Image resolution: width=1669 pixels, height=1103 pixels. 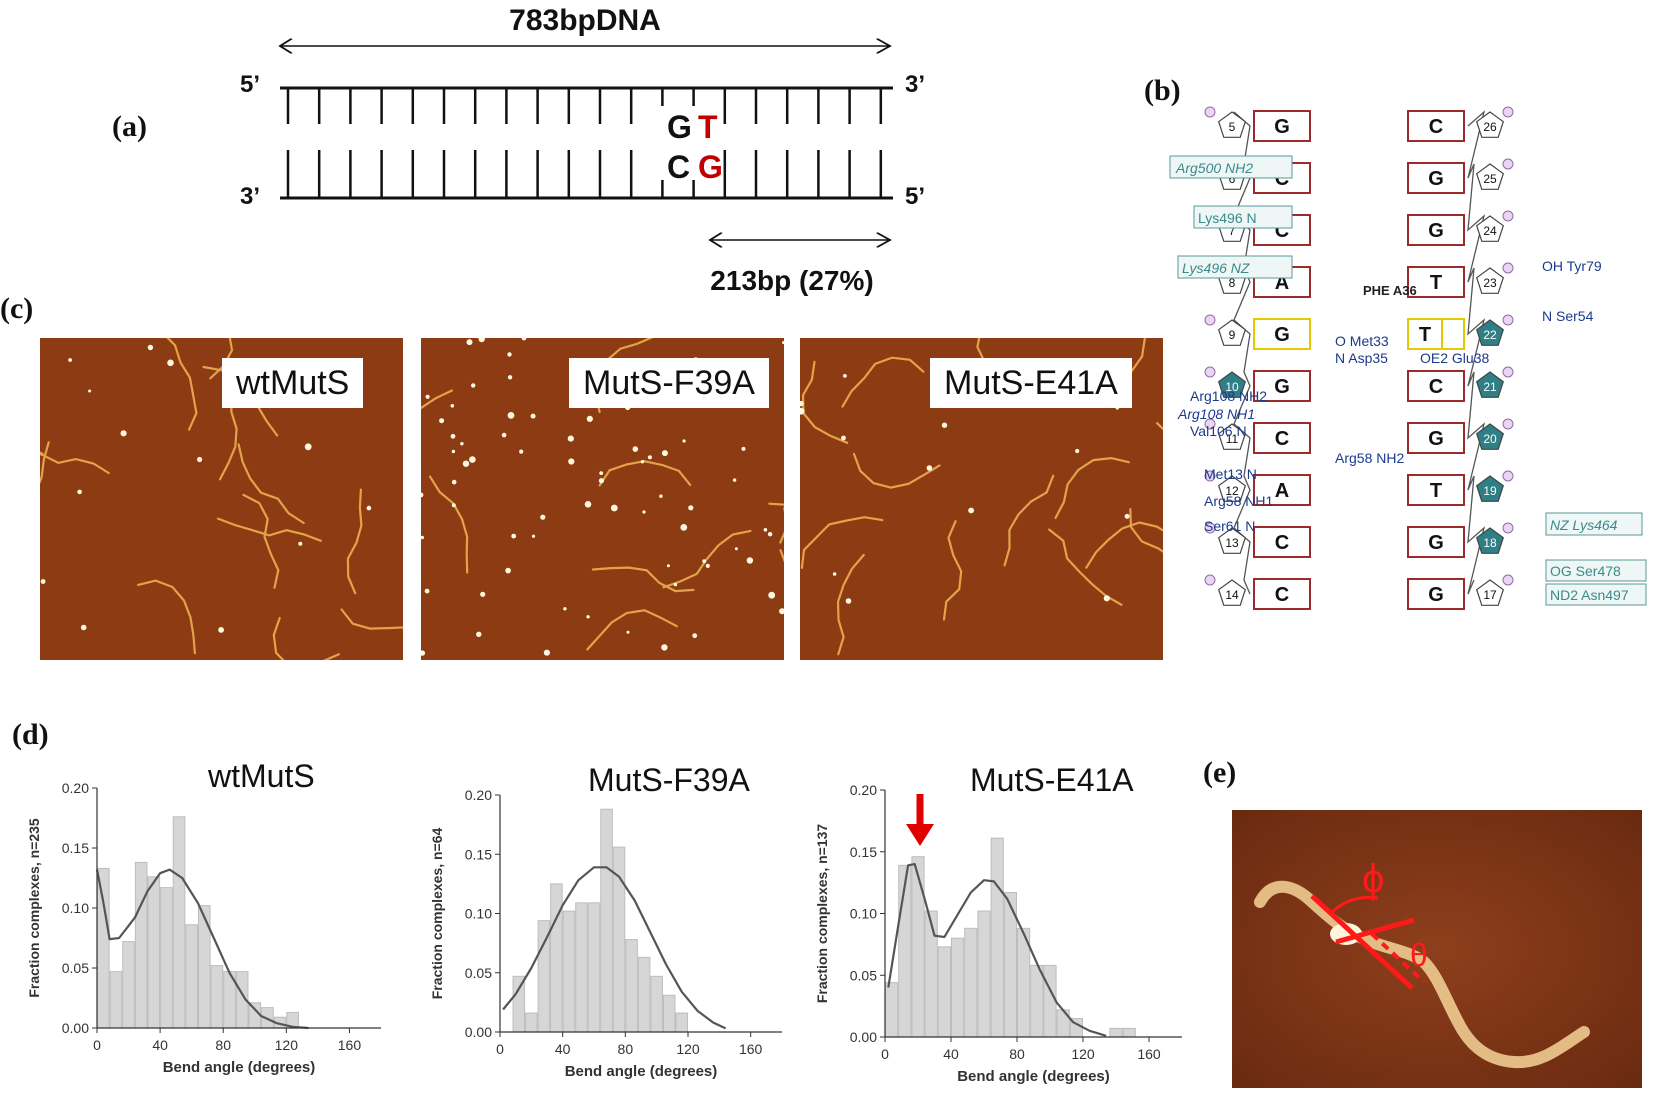 I want to click on x-tick-label: 40, so click(x=563, y=1049).